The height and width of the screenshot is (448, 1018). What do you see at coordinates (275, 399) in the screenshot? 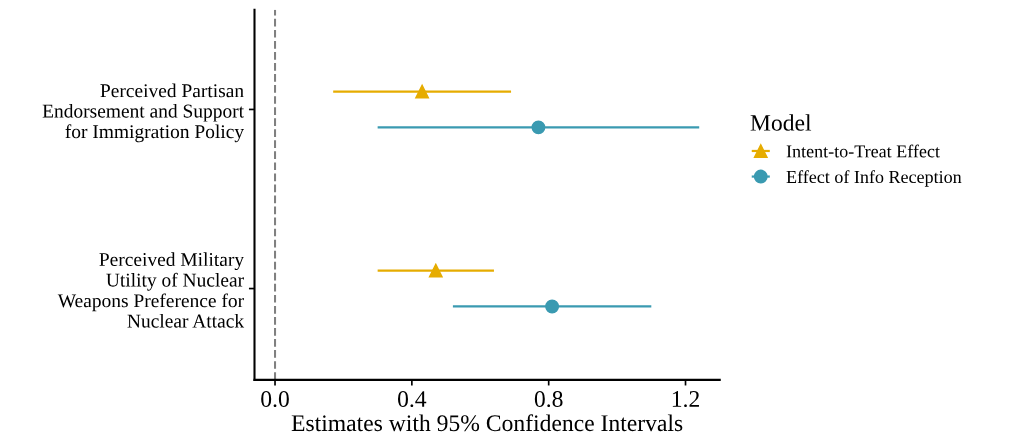
I see `x-tick-label: 0.0` at bounding box center [275, 399].